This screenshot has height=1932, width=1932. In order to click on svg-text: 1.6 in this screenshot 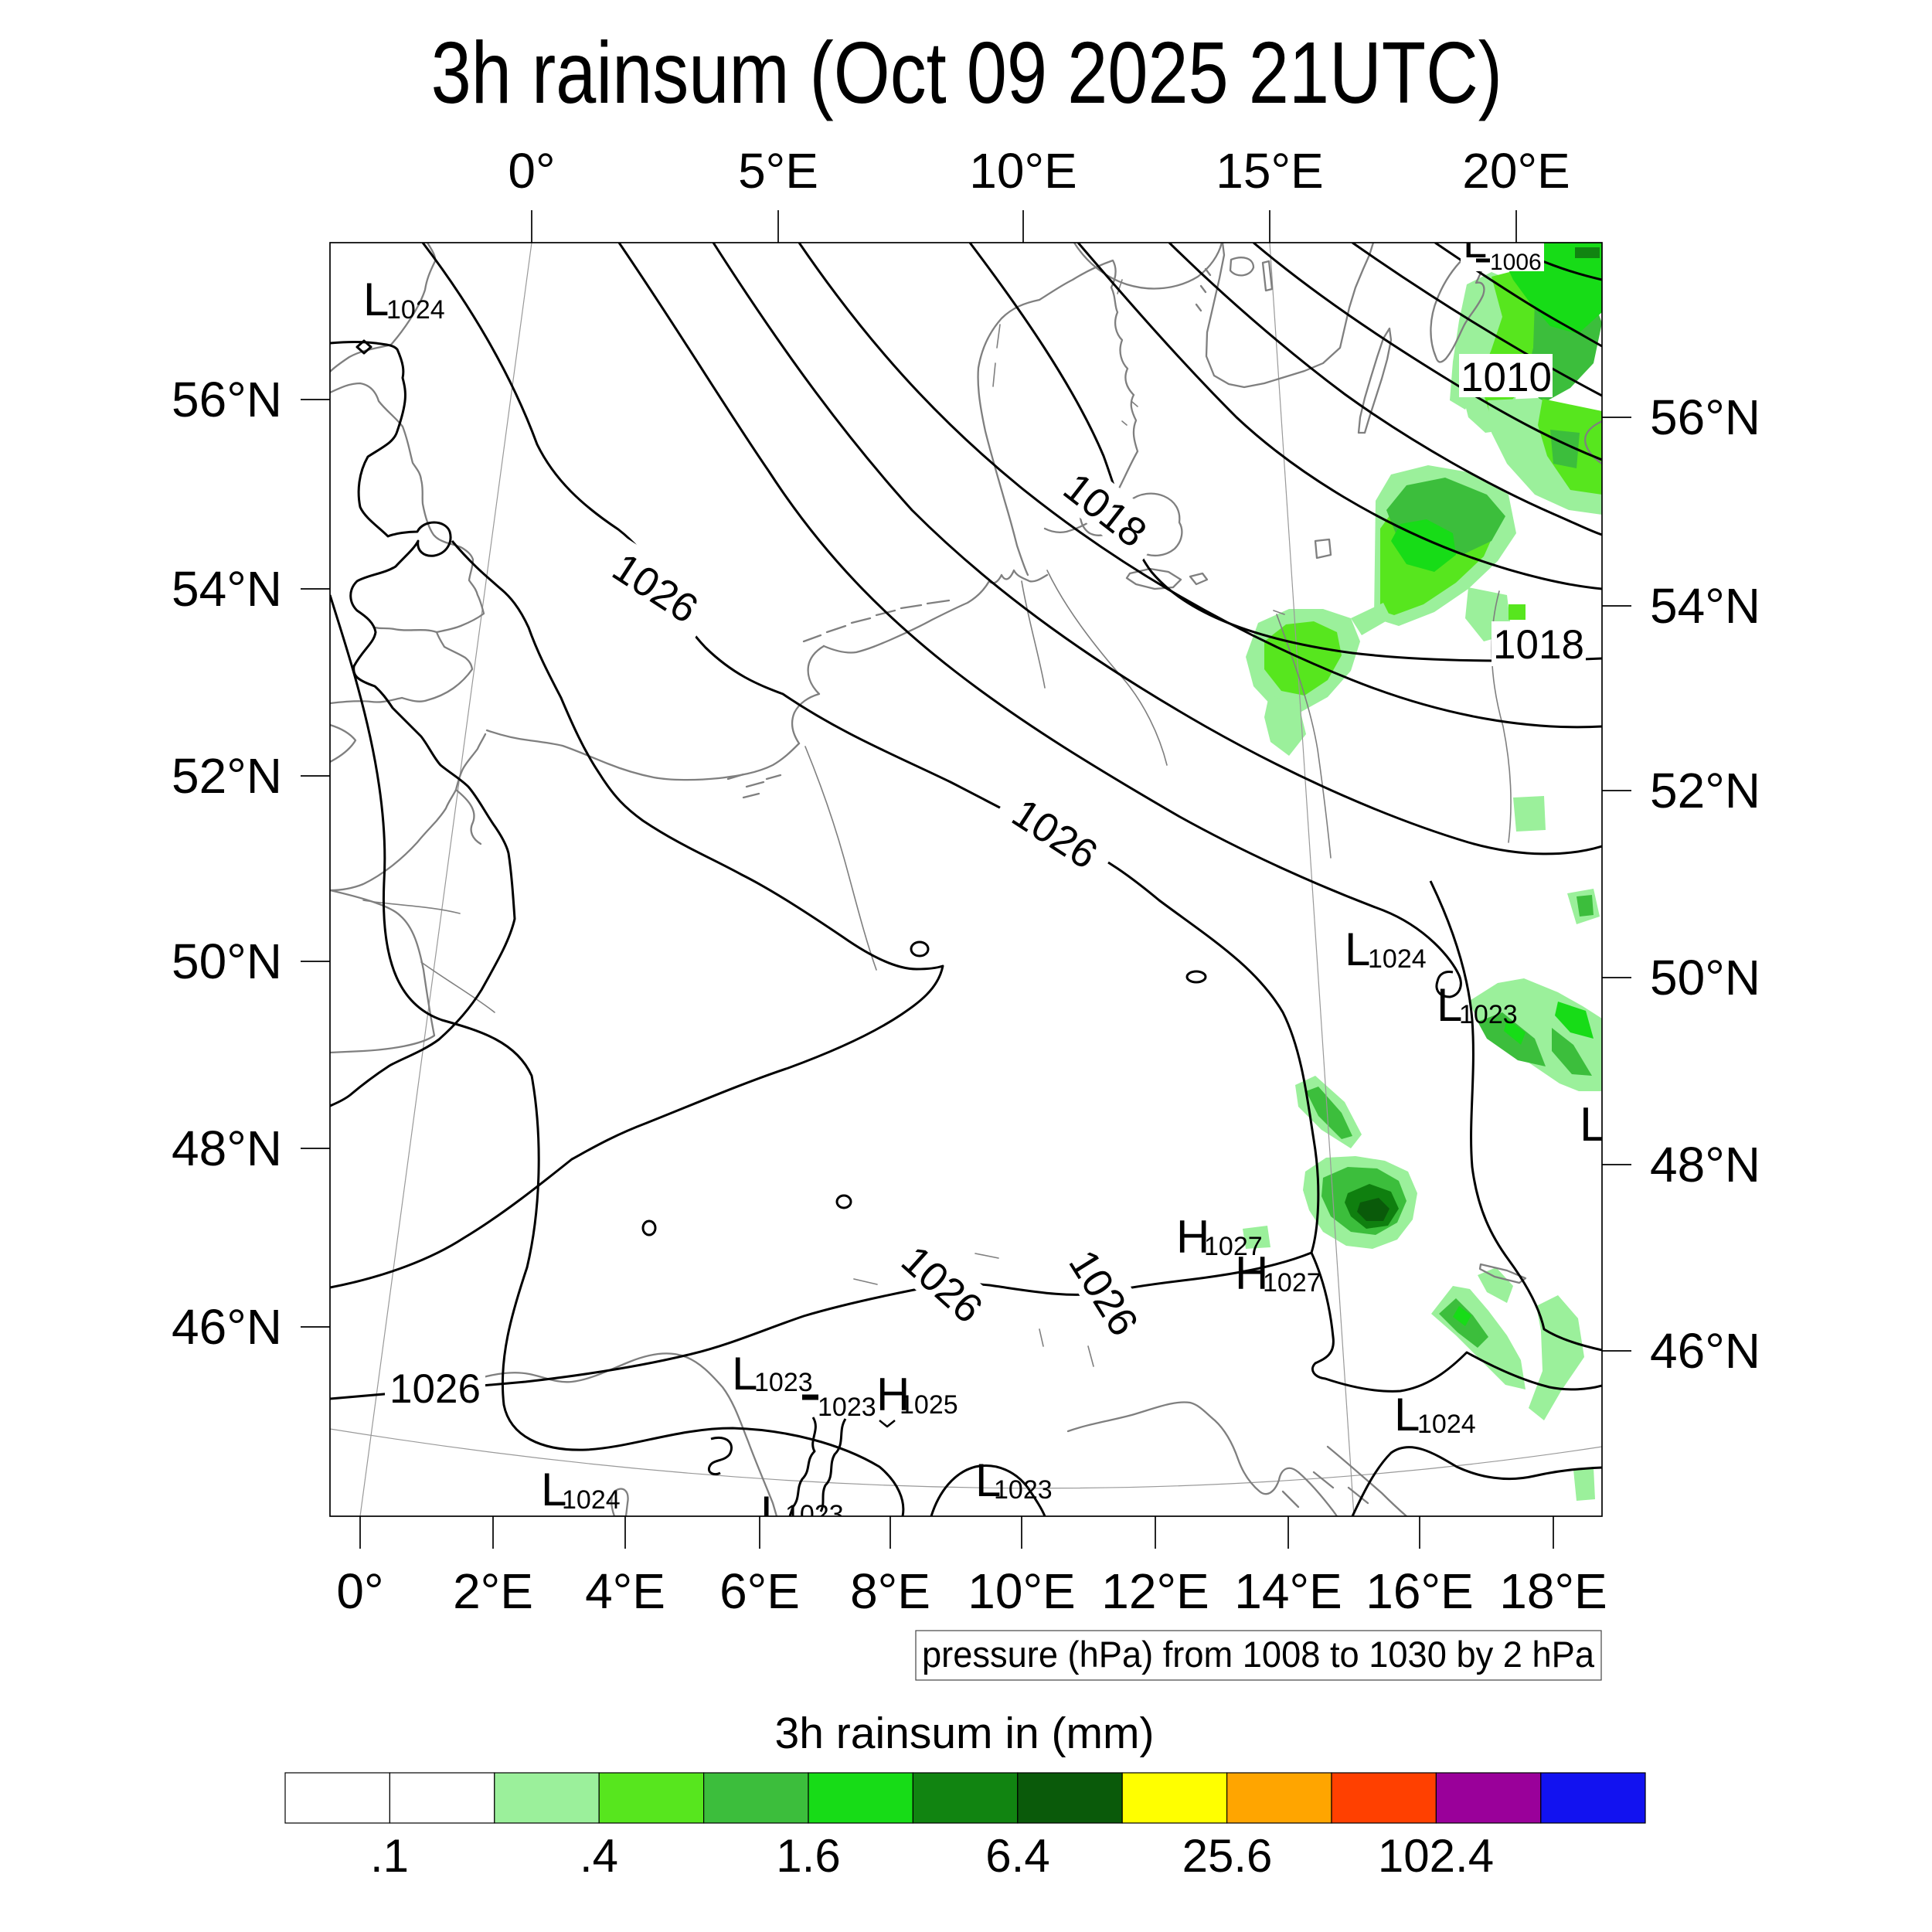, I will do `click(808, 1856)`.